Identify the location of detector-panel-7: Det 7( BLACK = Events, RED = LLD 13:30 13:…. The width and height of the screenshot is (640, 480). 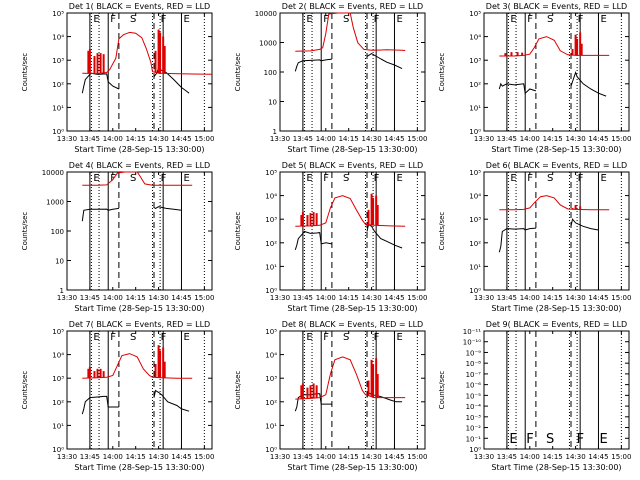
(117, 396).